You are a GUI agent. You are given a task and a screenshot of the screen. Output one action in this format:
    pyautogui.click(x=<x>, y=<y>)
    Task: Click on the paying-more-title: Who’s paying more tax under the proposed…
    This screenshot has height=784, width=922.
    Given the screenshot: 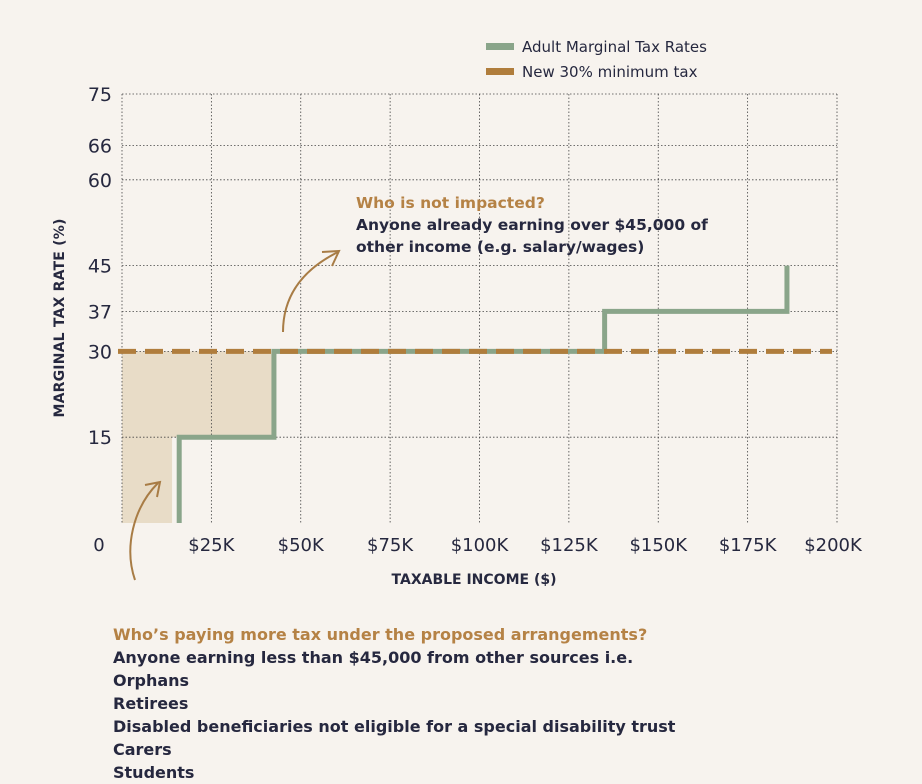 What is the action you would take?
    pyautogui.click(x=380, y=634)
    